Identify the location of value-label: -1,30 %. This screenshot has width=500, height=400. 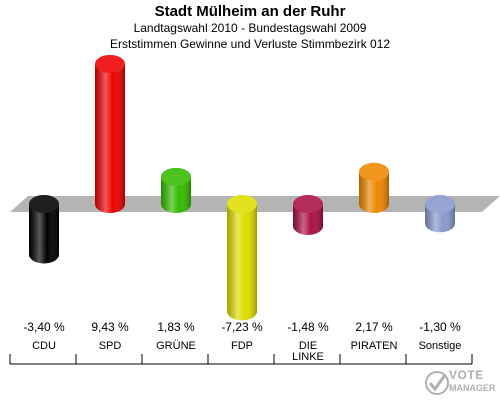
(440, 327).